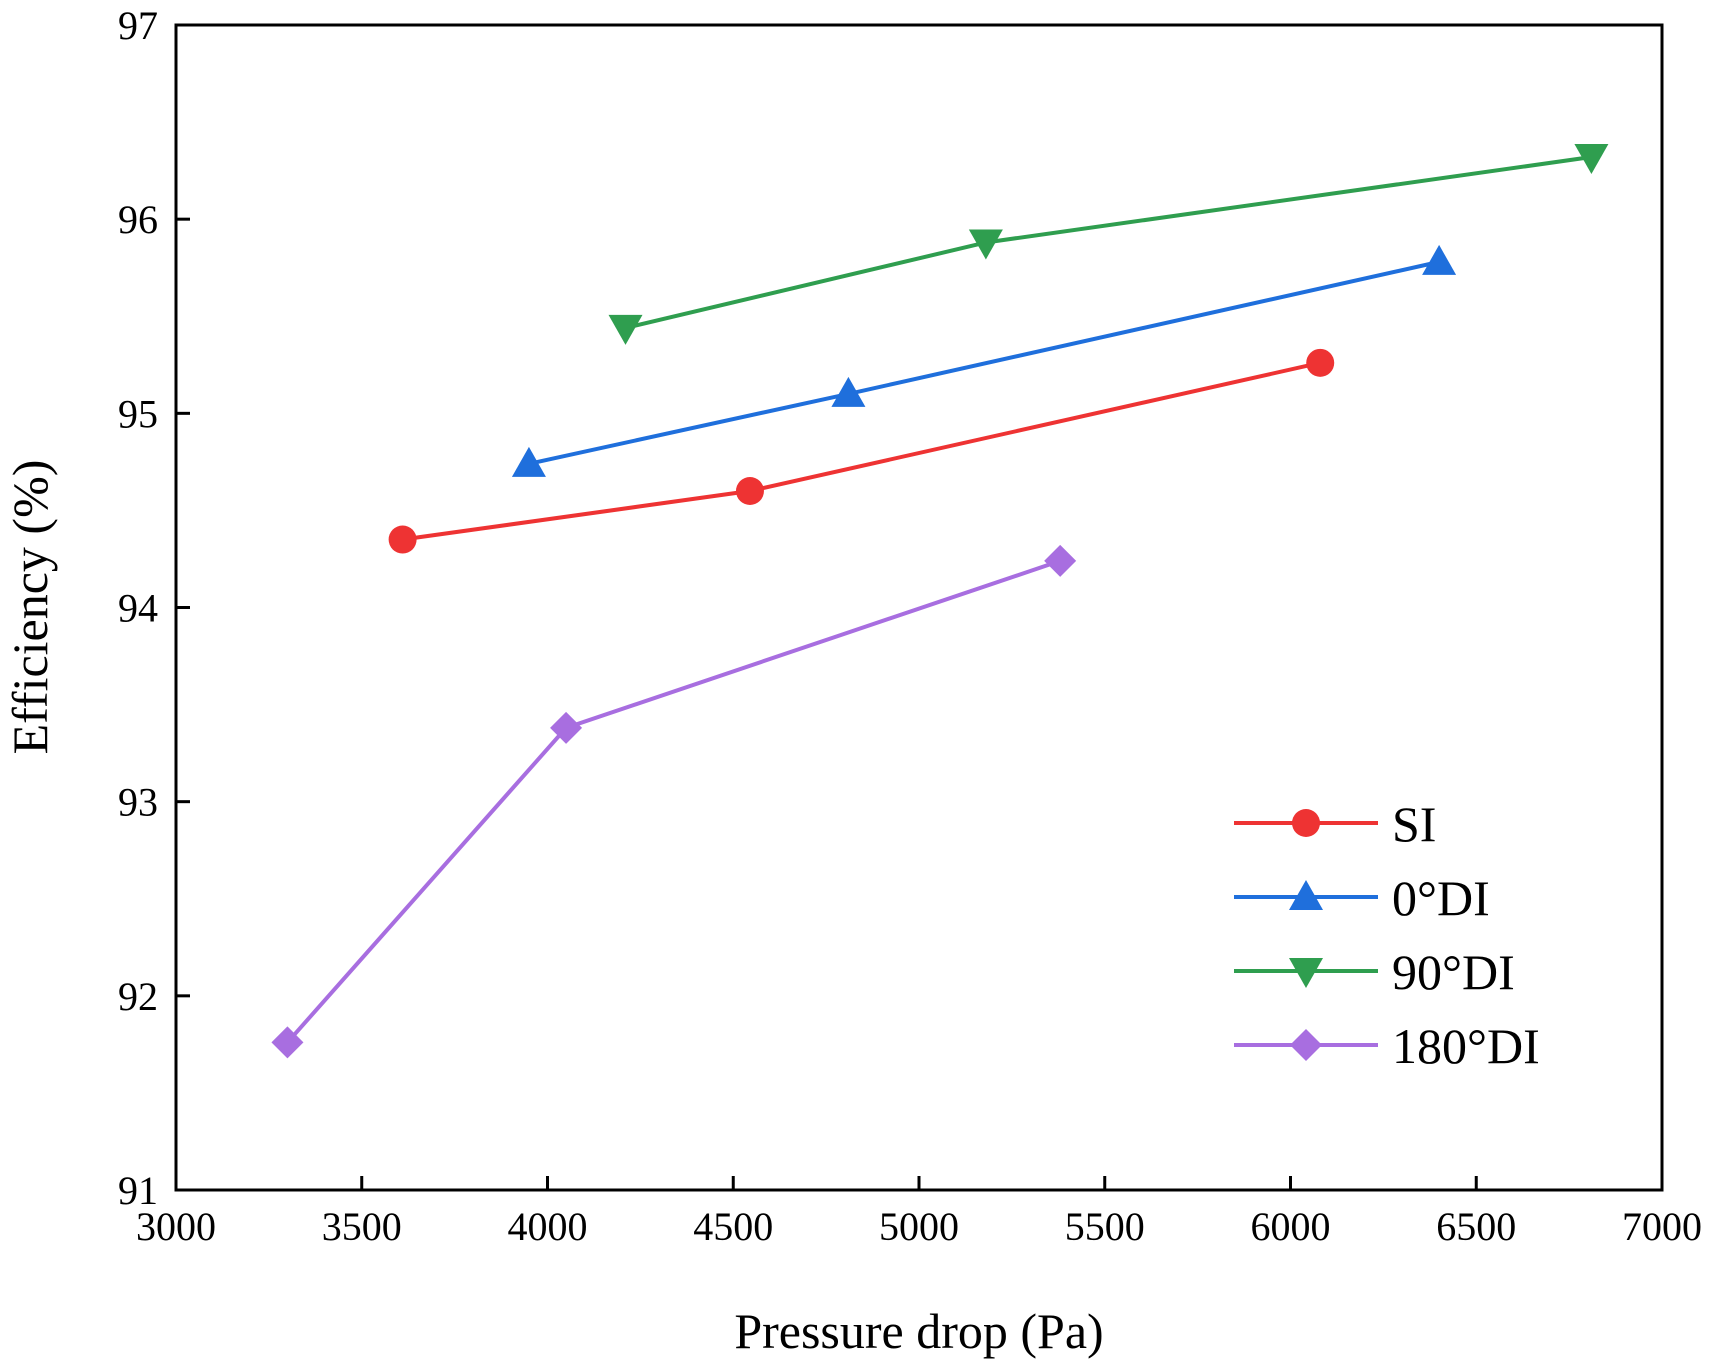 The width and height of the screenshot is (1720, 1364). I want to click on series-0degdi, so click(984, 360).